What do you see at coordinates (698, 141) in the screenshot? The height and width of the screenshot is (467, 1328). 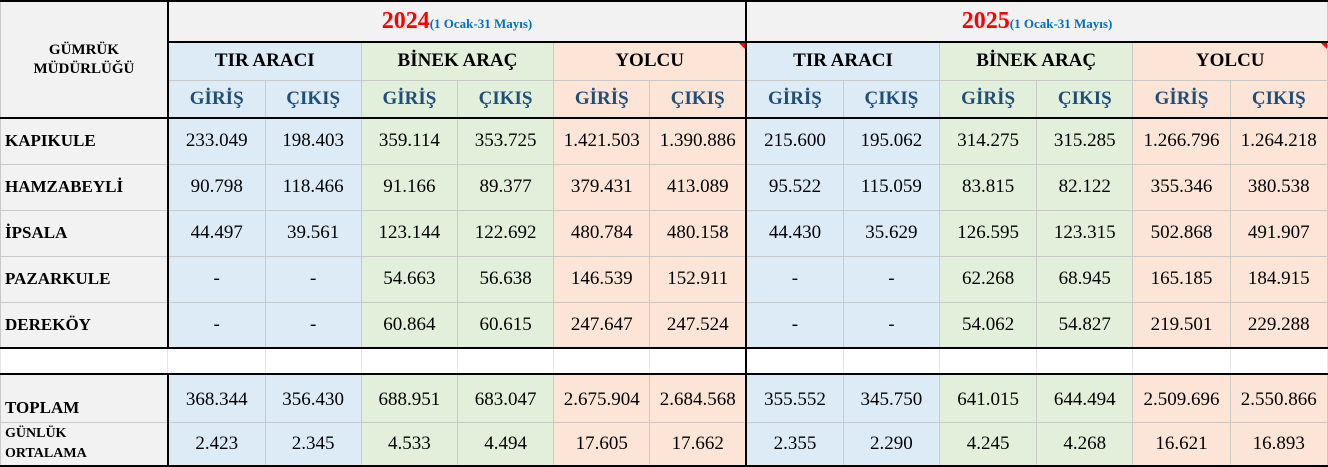 I see `value-cell: 1.390.886` at bounding box center [698, 141].